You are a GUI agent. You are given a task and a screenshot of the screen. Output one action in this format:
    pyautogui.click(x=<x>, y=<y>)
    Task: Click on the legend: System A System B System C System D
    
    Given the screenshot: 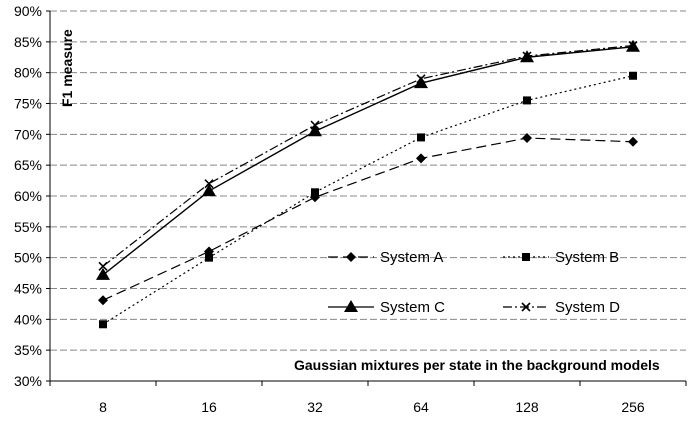 What is the action you would take?
    pyautogui.click(x=474, y=282)
    